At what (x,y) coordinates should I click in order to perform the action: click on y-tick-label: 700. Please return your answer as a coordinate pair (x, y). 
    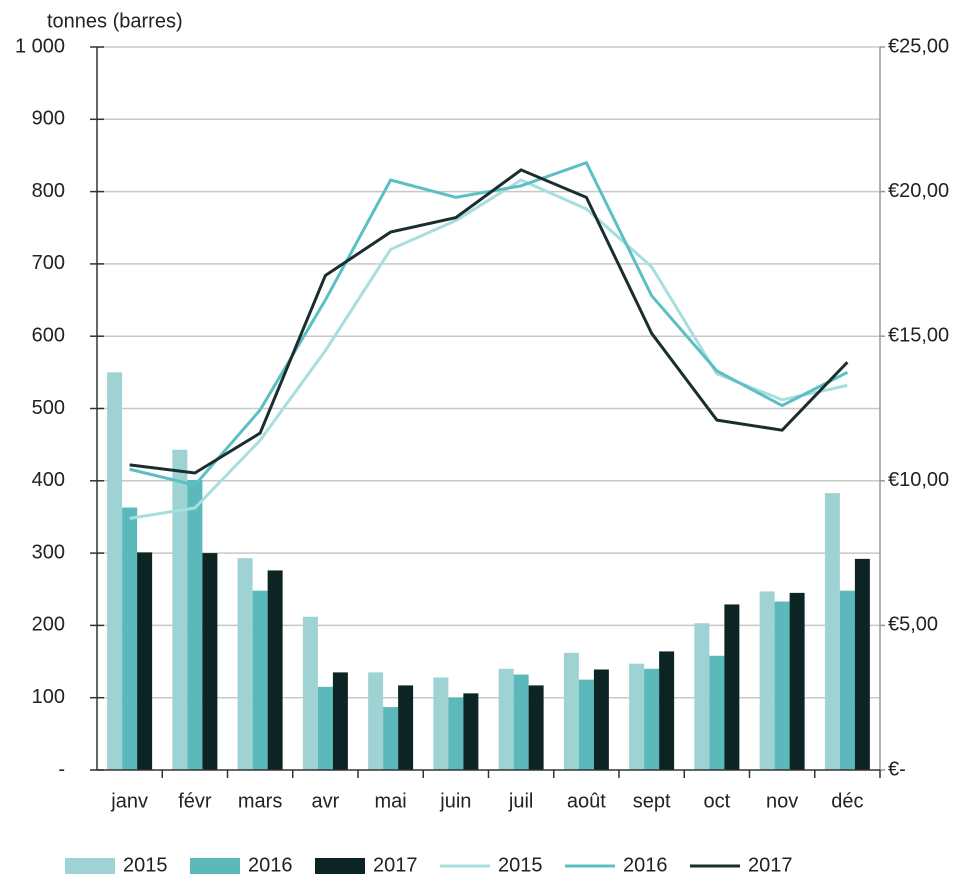
    Looking at the image, I should click on (48, 263).